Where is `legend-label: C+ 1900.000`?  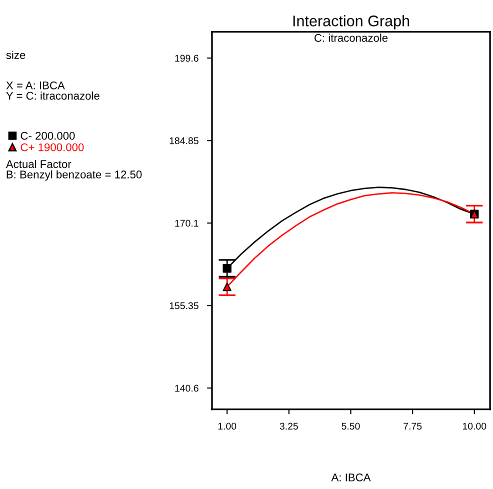 legend-label: C+ 1900.000 is located at coordinates (52, 147).